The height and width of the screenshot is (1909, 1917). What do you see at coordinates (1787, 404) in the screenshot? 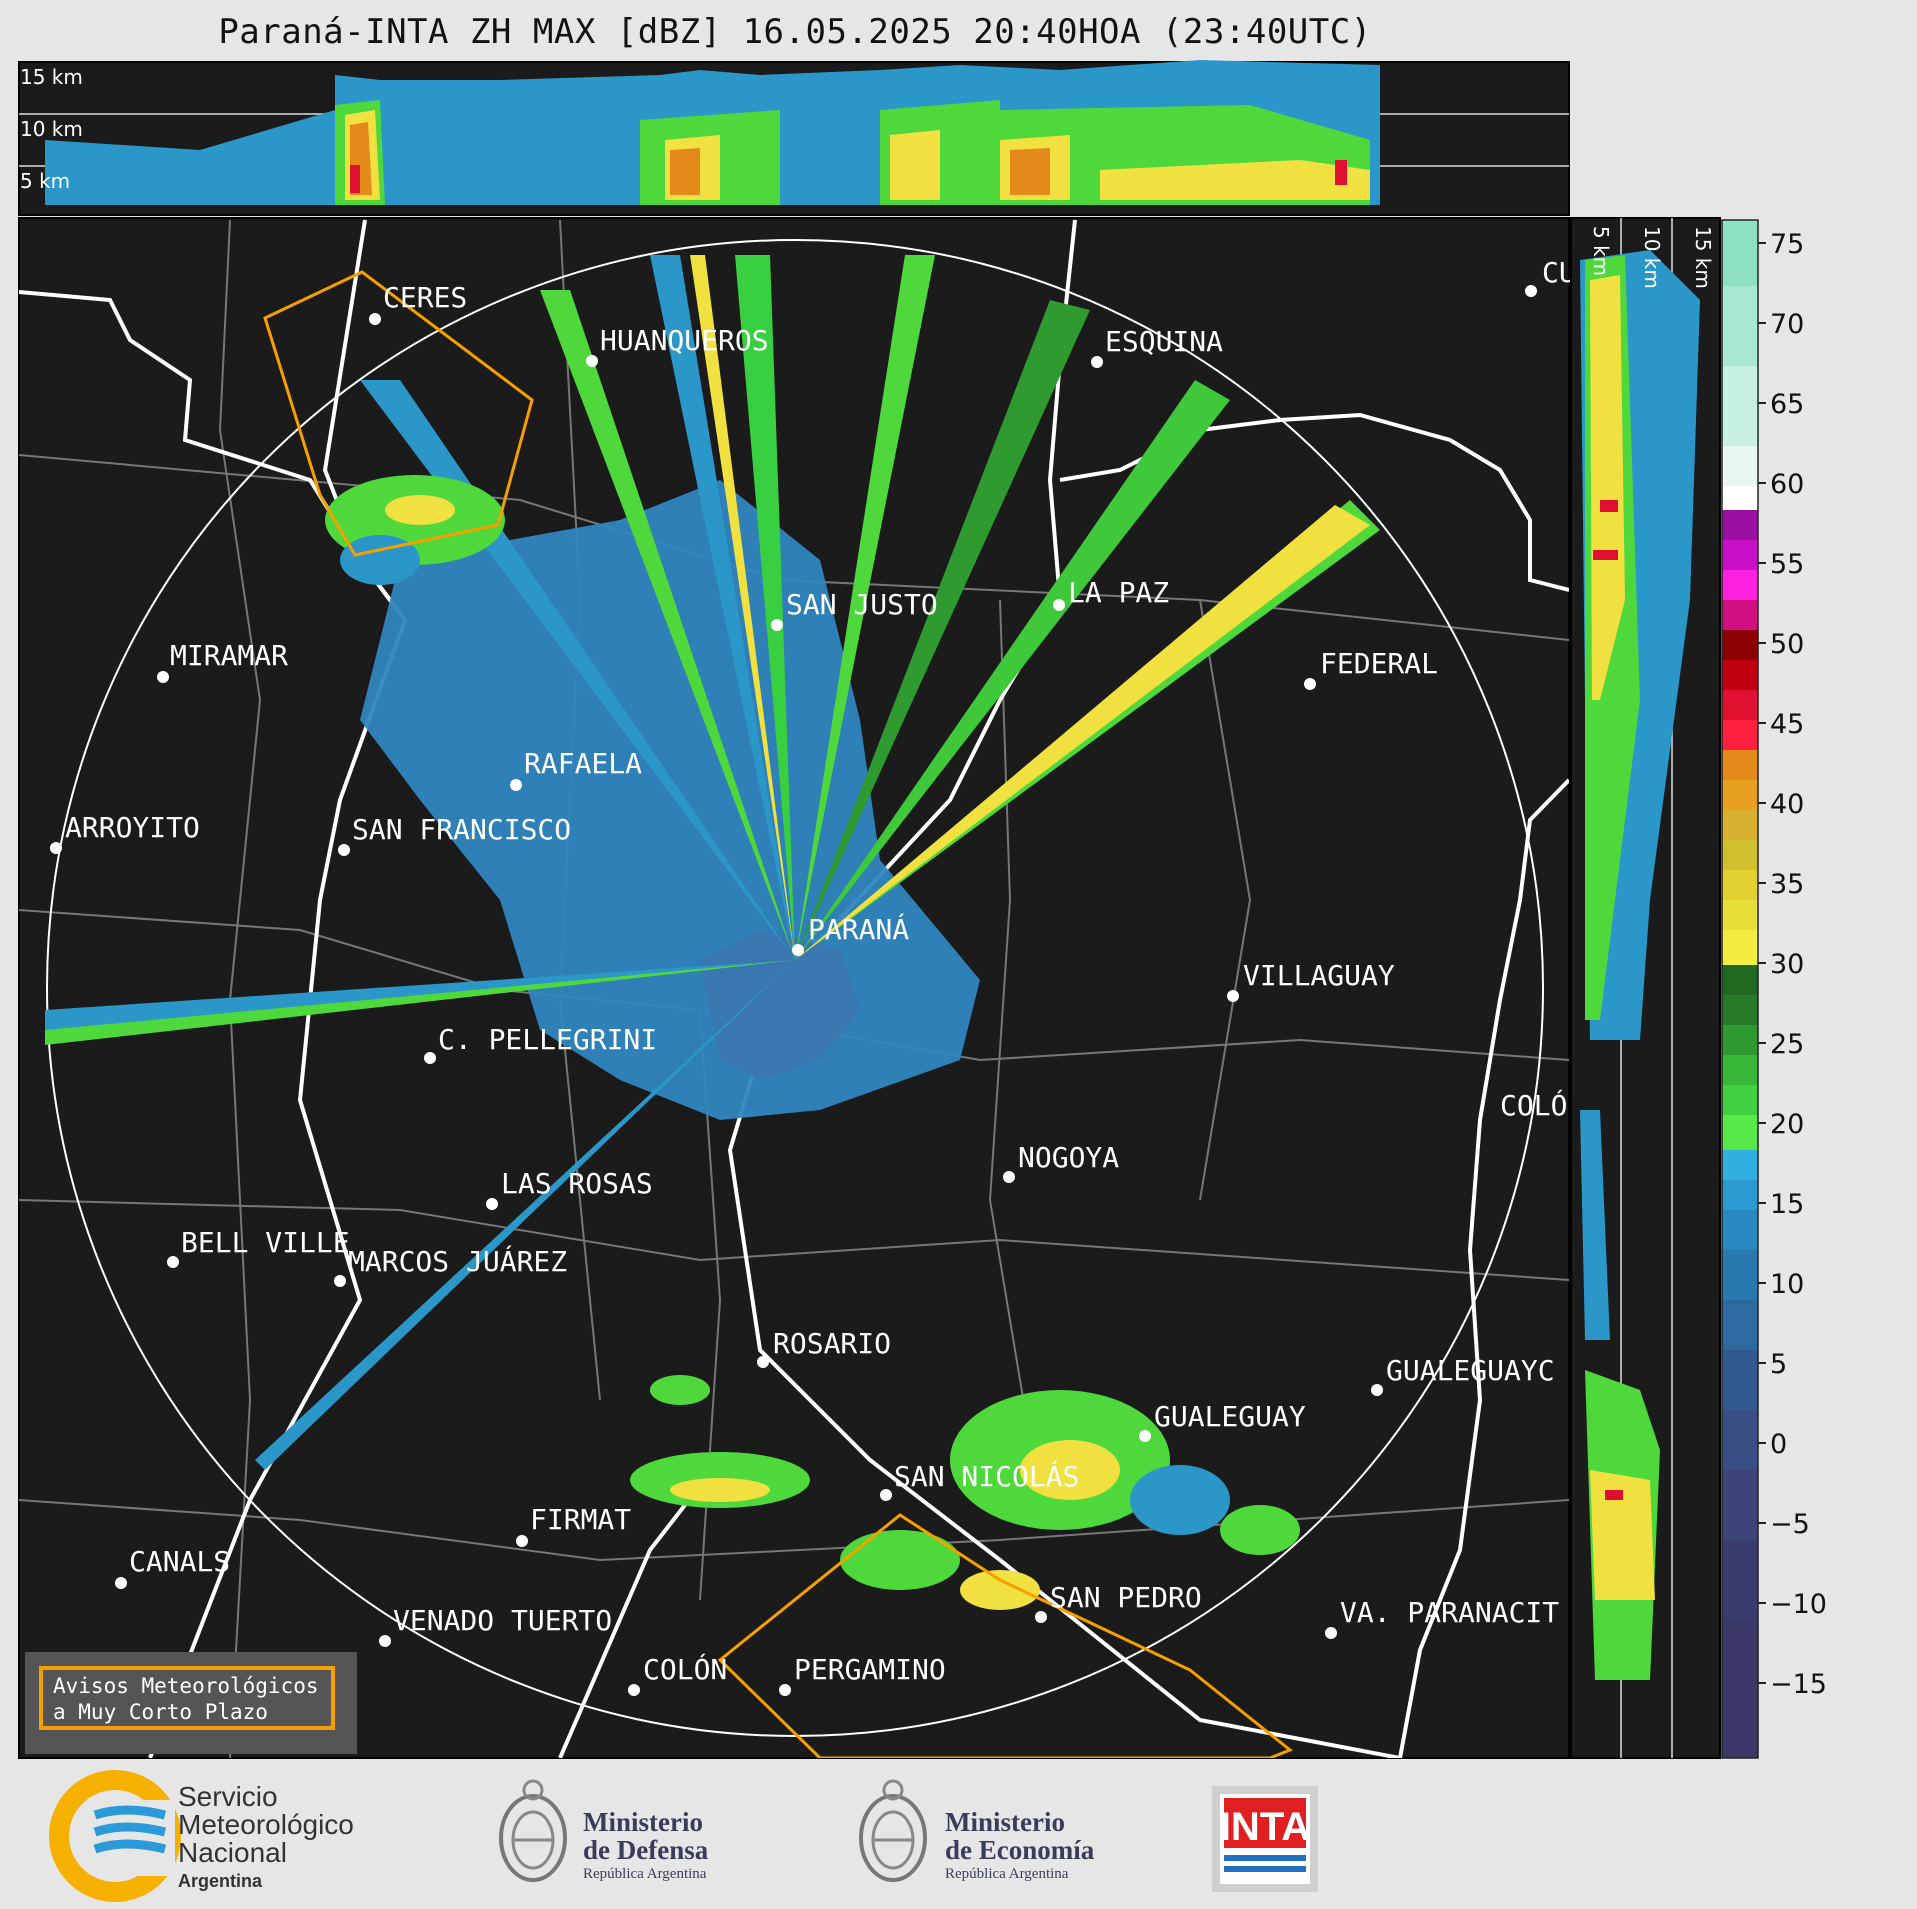
I see `colorbar-tick: 65` at bounding box center [1787, 404].